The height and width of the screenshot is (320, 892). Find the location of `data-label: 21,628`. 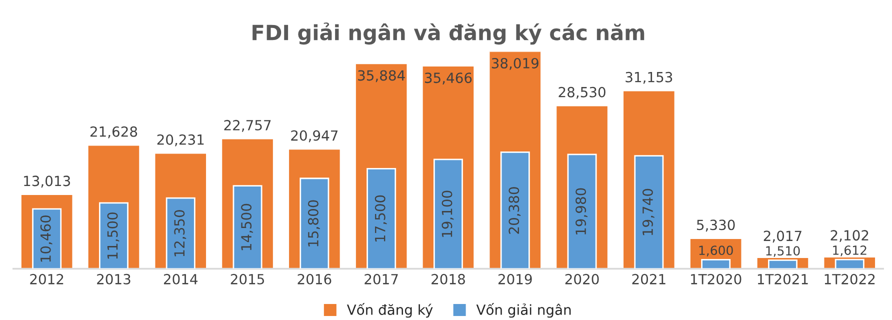

data-label: 21,628 is located at coordinates (114, 132).